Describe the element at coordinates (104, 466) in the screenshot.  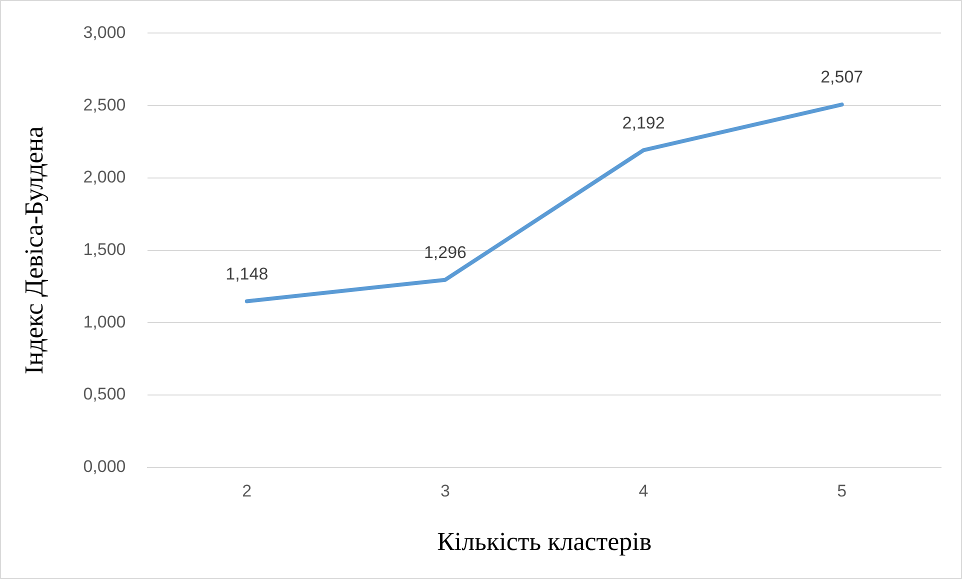
I see `y-tick-label: 0,000` at that location.